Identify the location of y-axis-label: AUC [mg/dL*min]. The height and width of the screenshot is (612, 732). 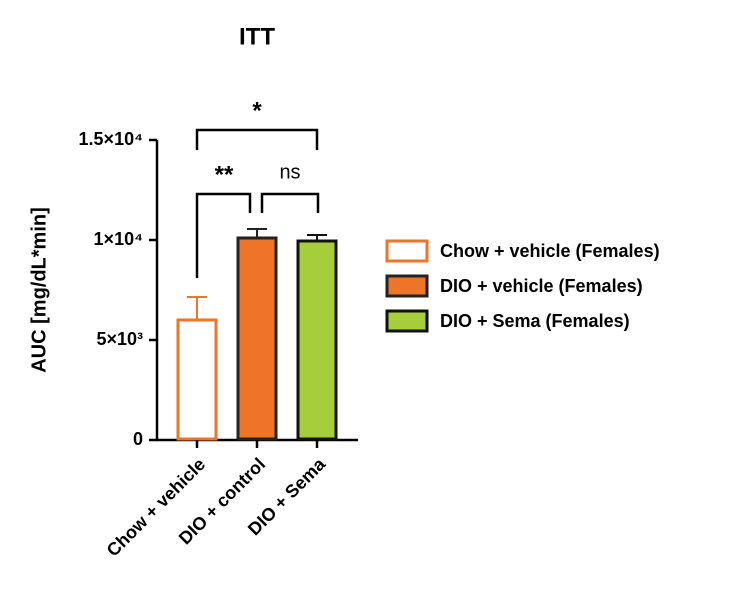
(39, 290).